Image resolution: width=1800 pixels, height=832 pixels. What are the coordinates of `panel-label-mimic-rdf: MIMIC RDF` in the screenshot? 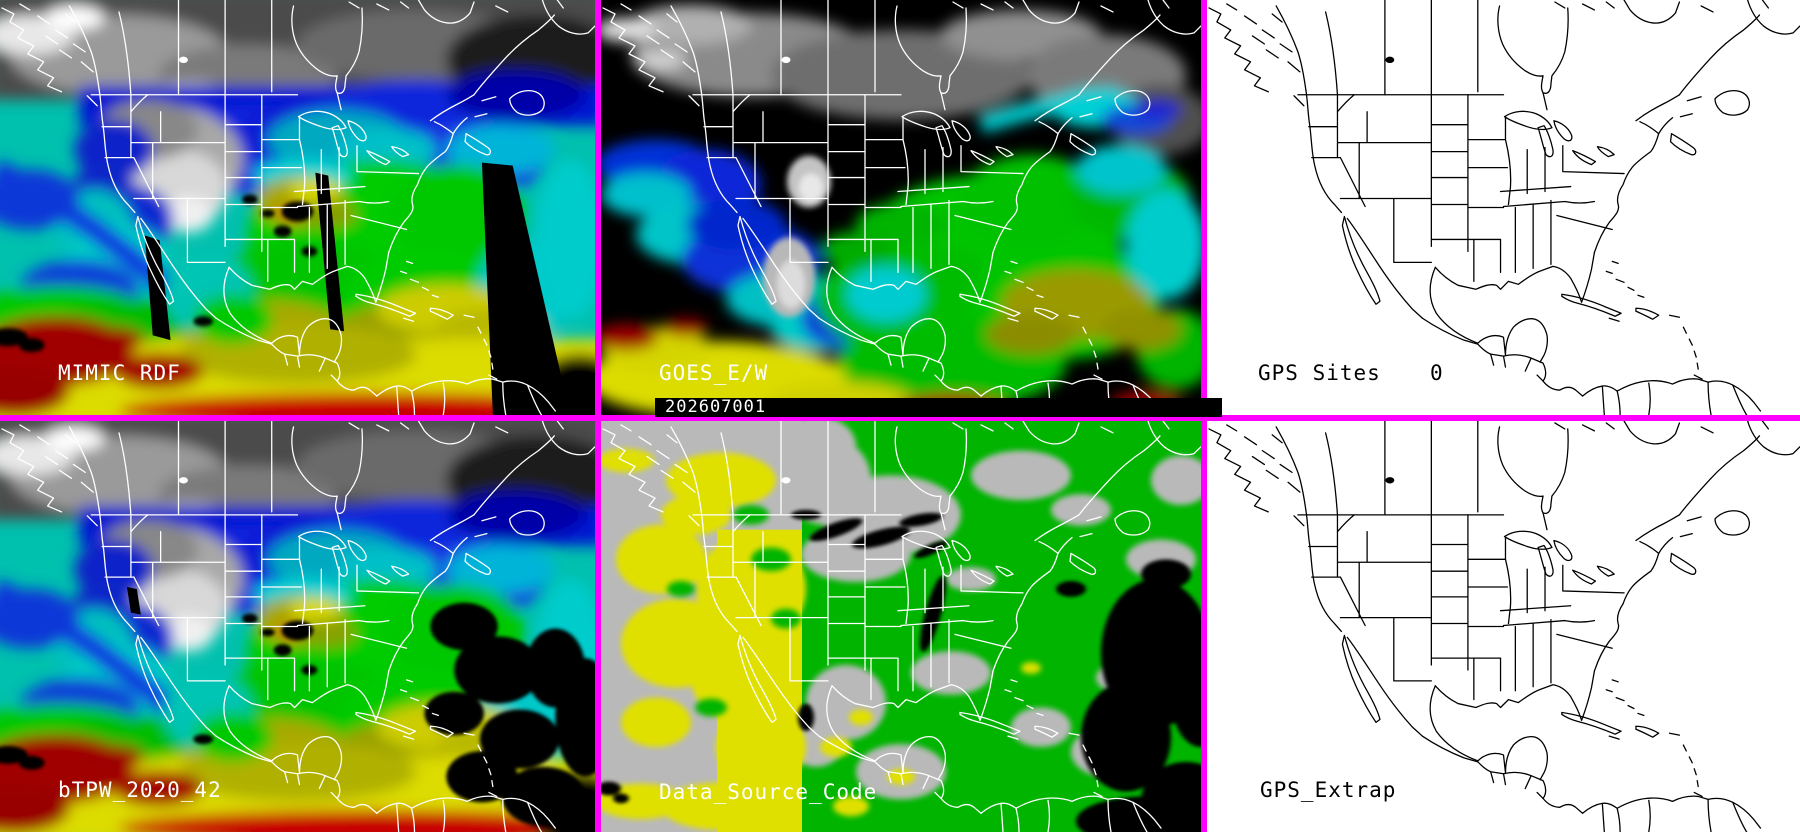 It's located at (119, 373).